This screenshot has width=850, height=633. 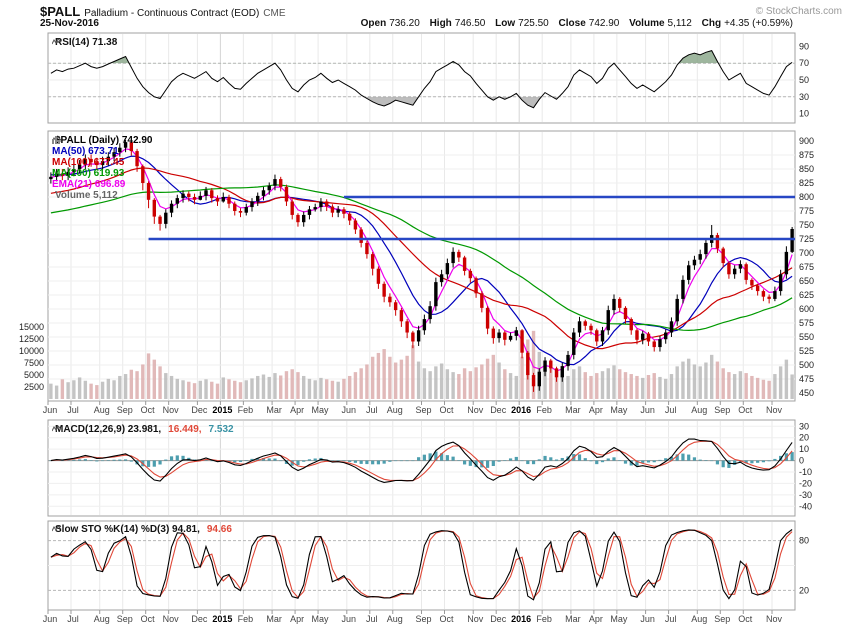 What do you see at coordinates (404, 23) in the screenshot?
I see `open-value: 736.20` at bounding box center [404, 23].